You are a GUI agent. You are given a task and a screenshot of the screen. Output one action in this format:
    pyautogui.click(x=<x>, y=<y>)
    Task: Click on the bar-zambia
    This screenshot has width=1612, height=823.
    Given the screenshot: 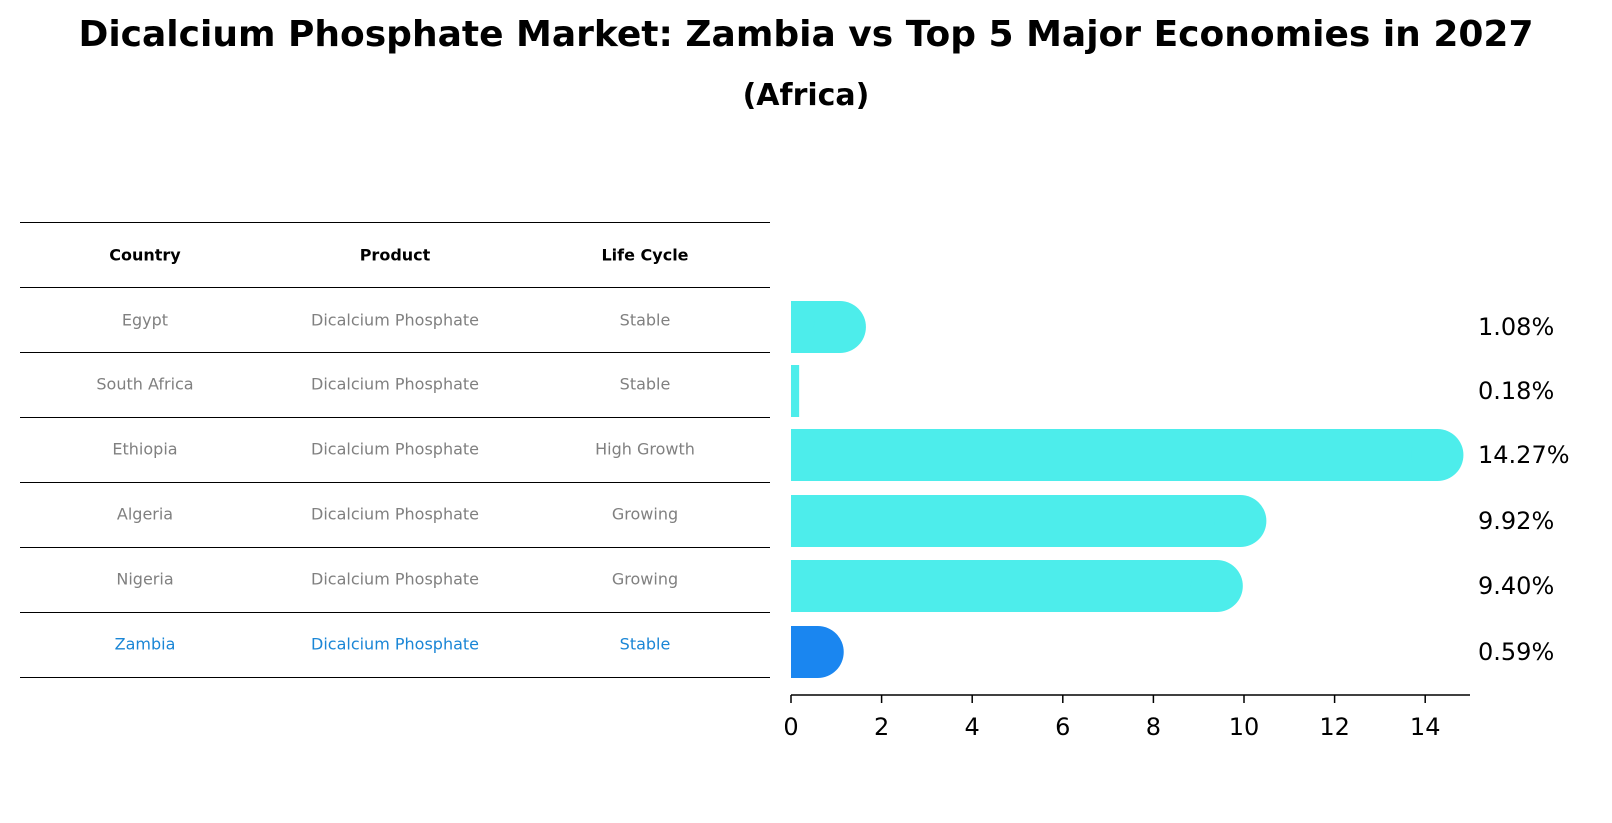 What is the action you would take?
    pyautogui.click(x=817, y=652)
    